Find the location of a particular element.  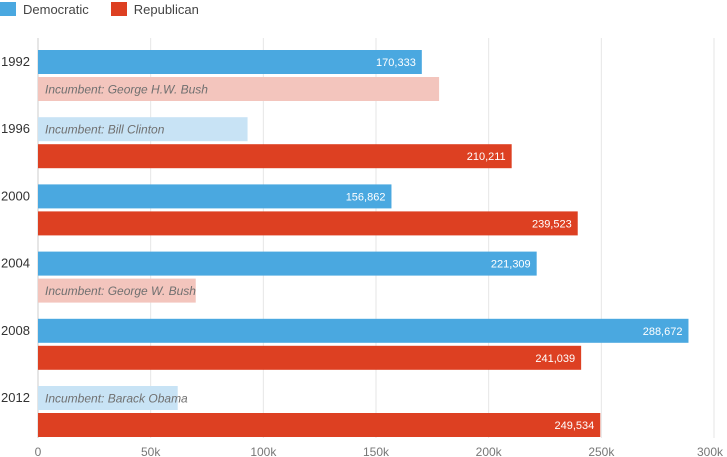

data-label: 156,862 is located at coordinates (366, 197).